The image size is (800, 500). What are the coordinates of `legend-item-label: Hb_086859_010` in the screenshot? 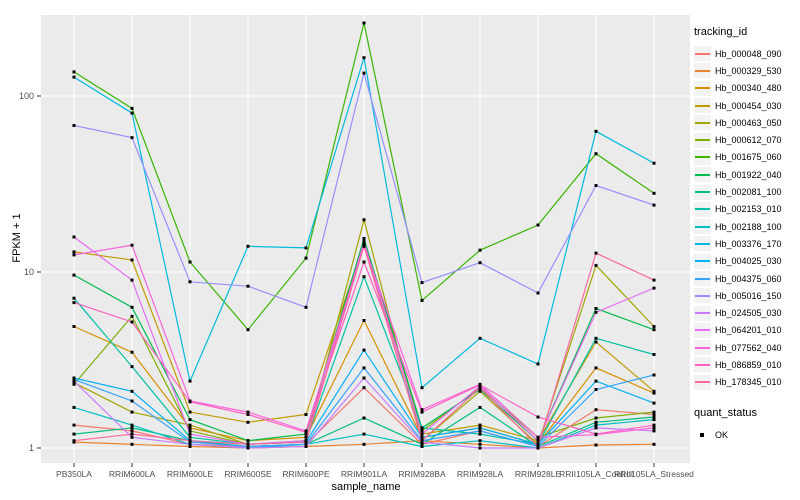 It's located at (748, 364).